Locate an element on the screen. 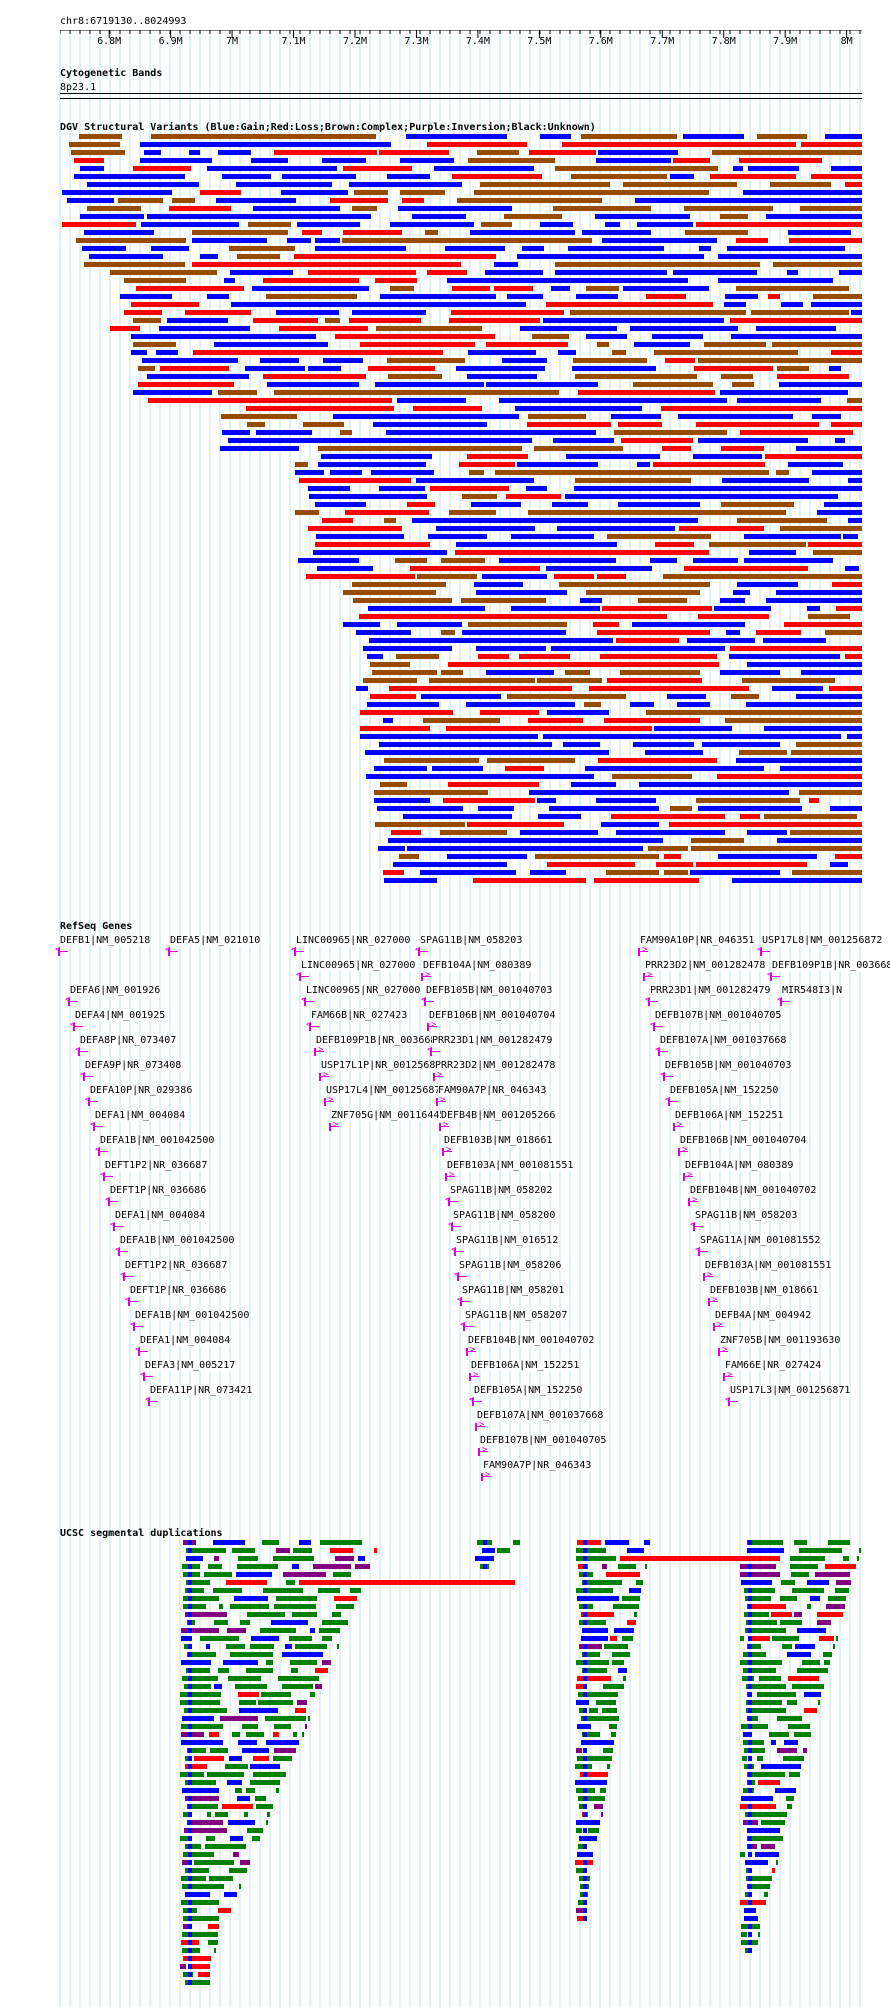  gene-model-reverse: < is located at coordinates (302, 975).